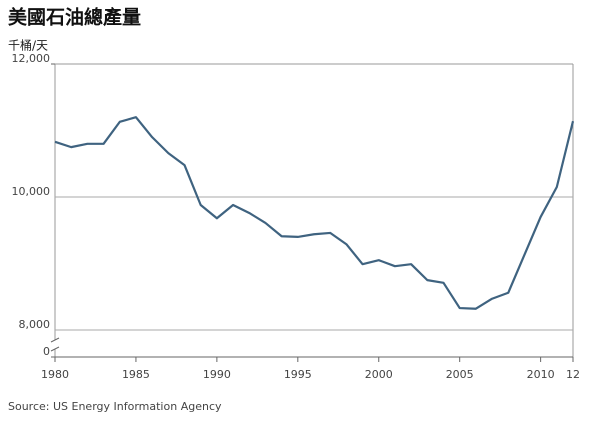  What do you see at coordinates (217, 374) in the screenshot?
I see `x-tick-label: 1990` at bounding box center [217, 374].